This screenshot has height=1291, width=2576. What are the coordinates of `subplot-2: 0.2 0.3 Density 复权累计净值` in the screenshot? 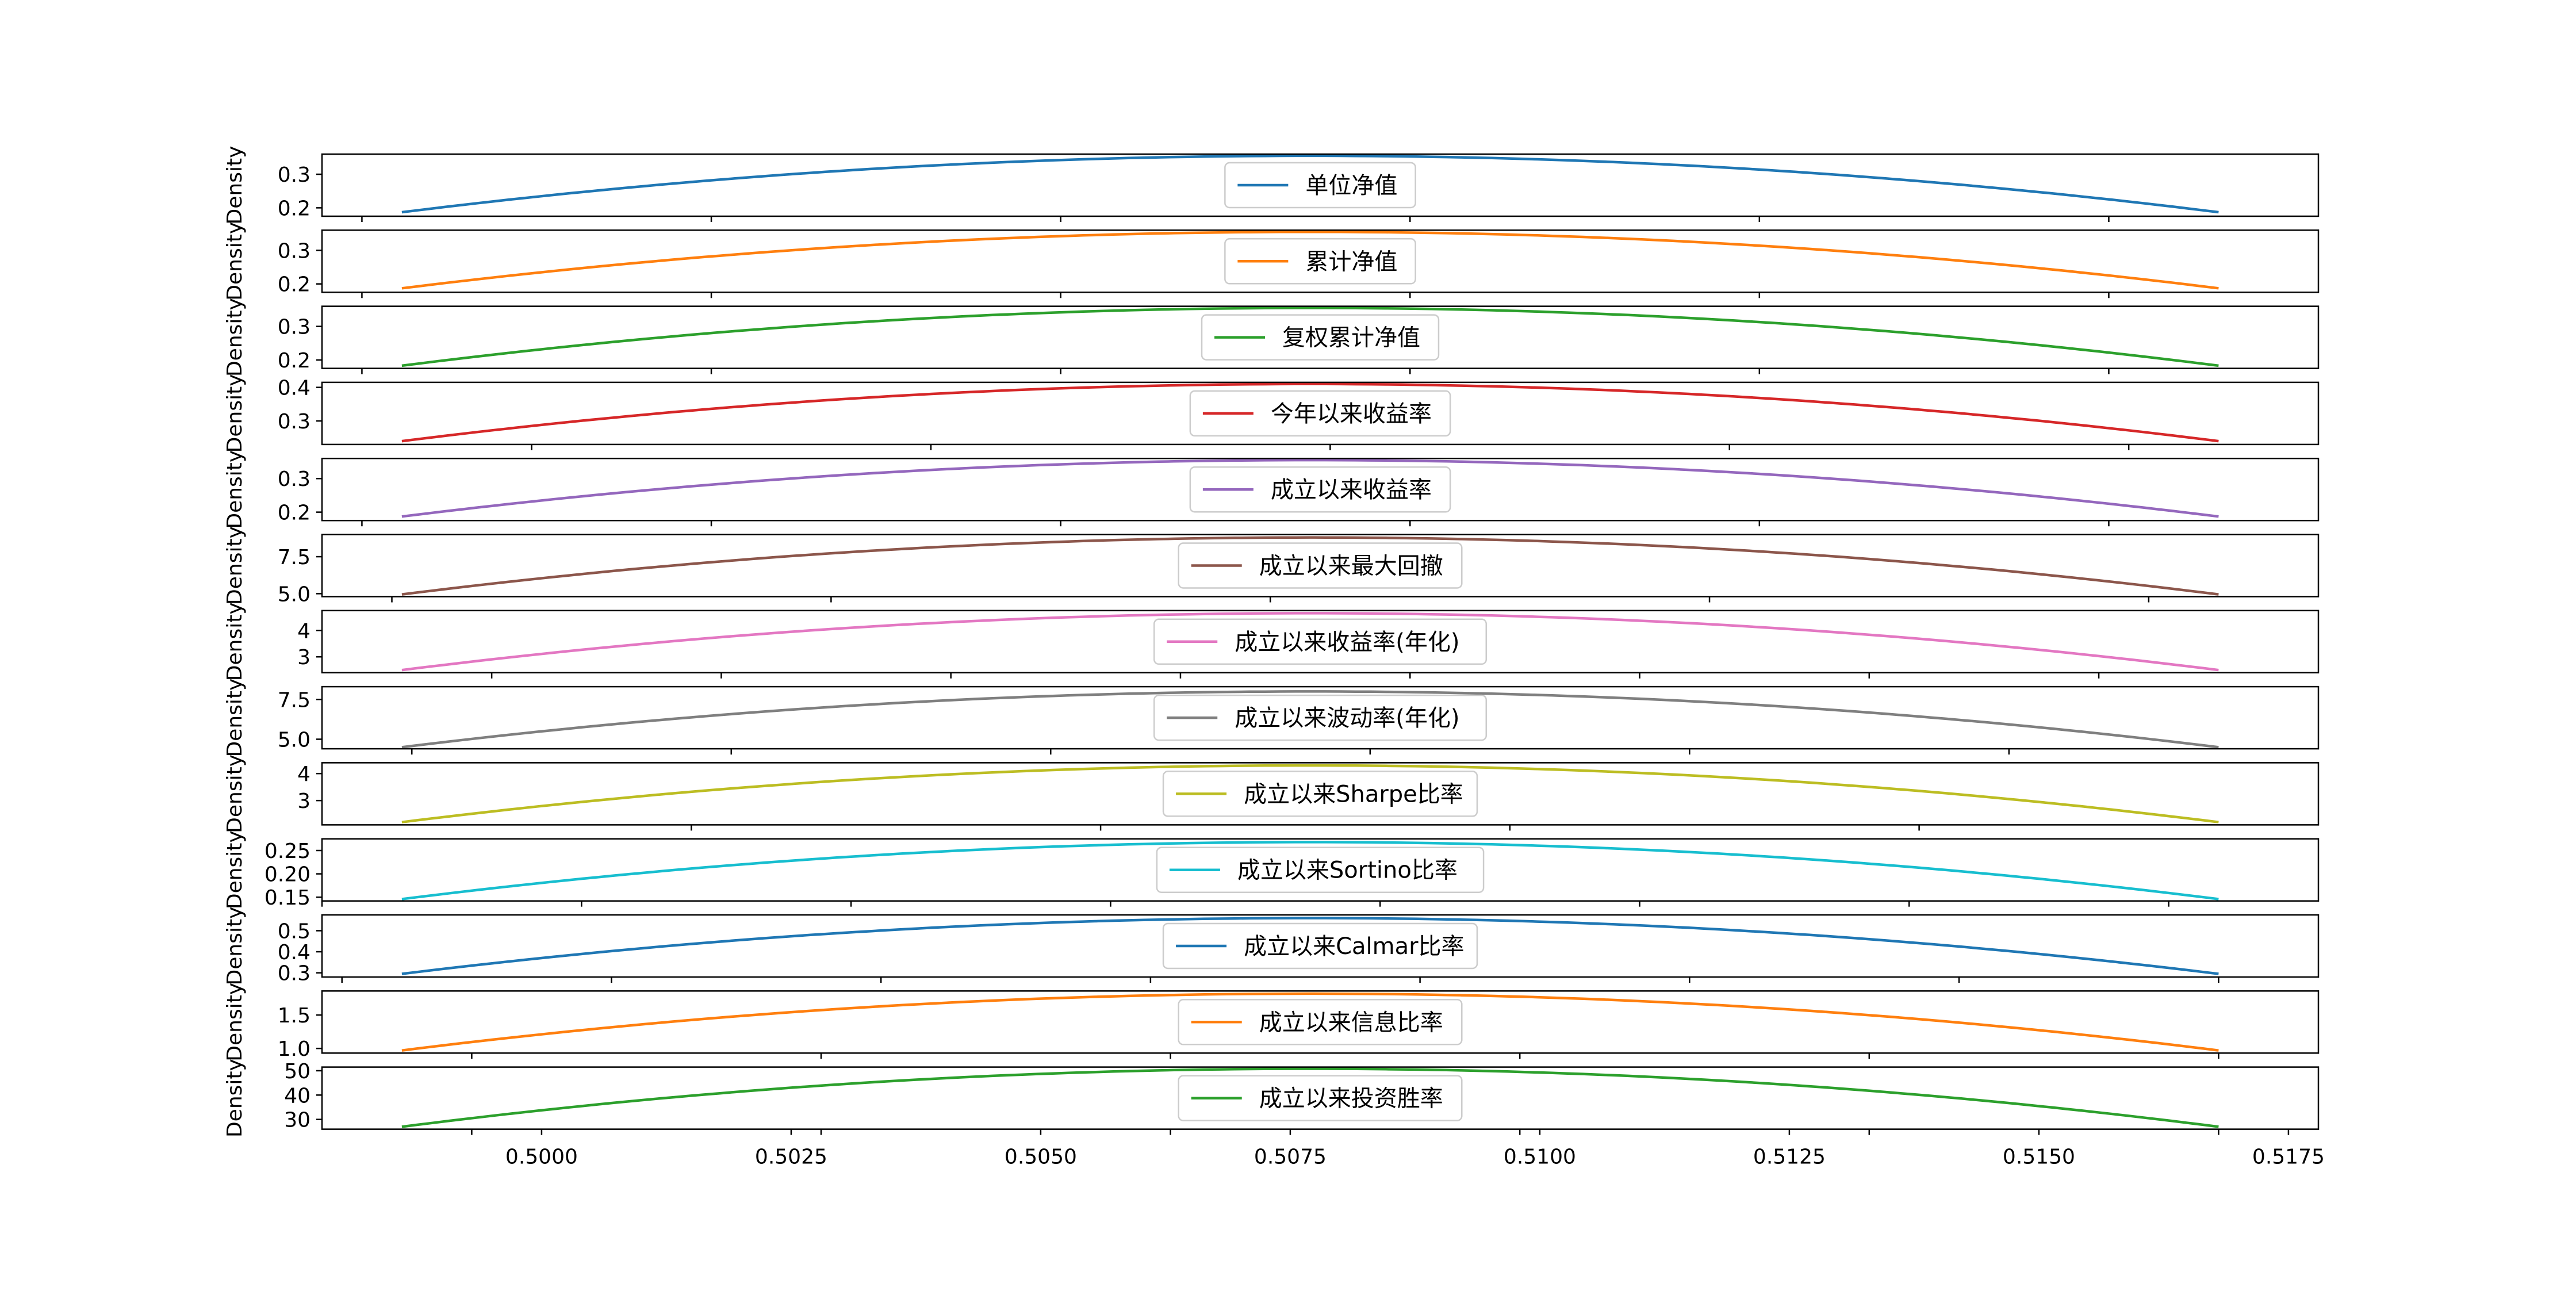 It's located at (1271, 337).